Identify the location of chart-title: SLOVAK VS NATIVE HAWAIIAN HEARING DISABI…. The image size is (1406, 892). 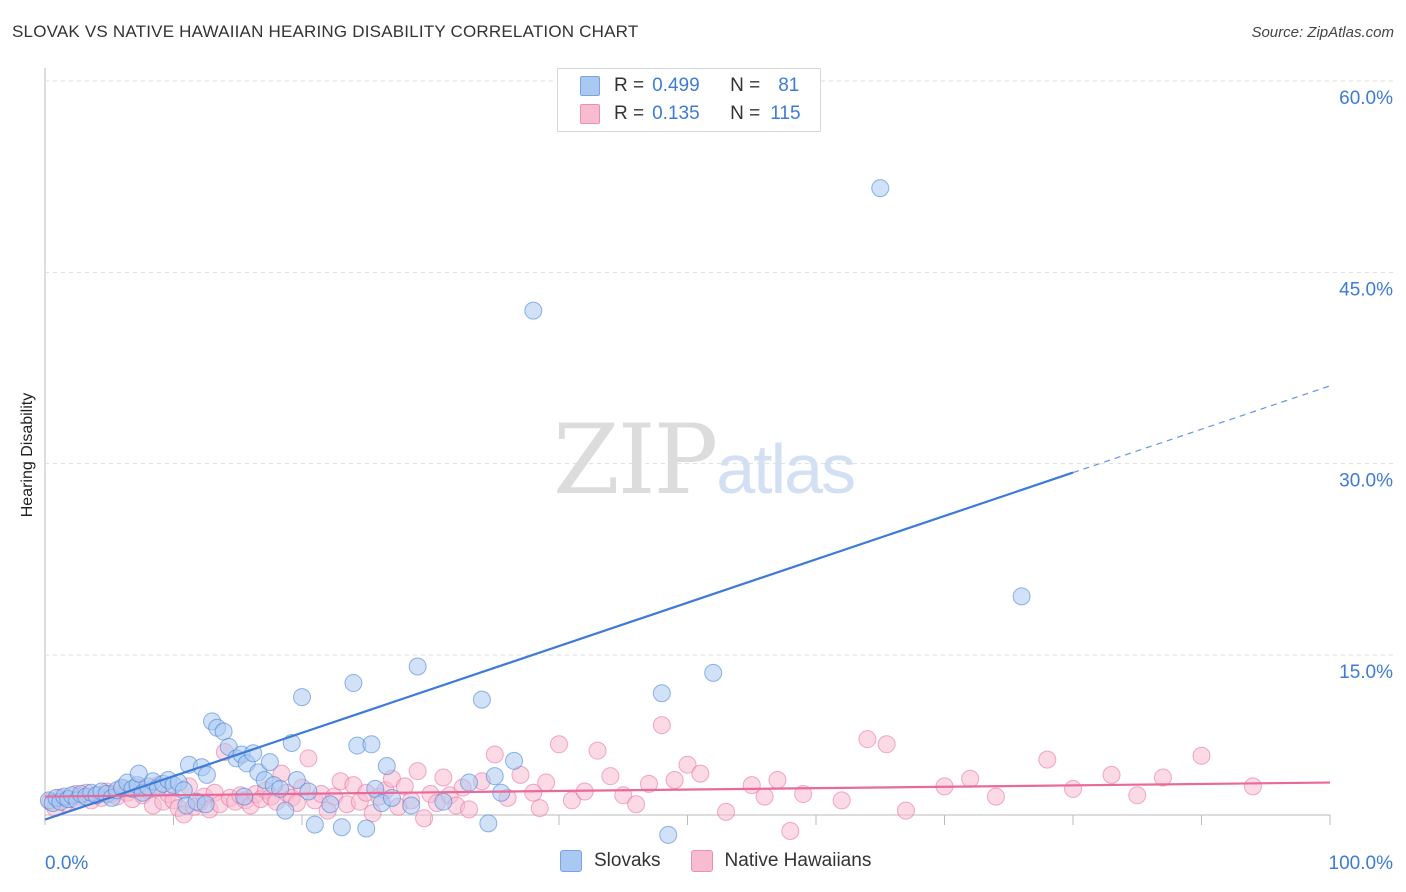
(325, 31).